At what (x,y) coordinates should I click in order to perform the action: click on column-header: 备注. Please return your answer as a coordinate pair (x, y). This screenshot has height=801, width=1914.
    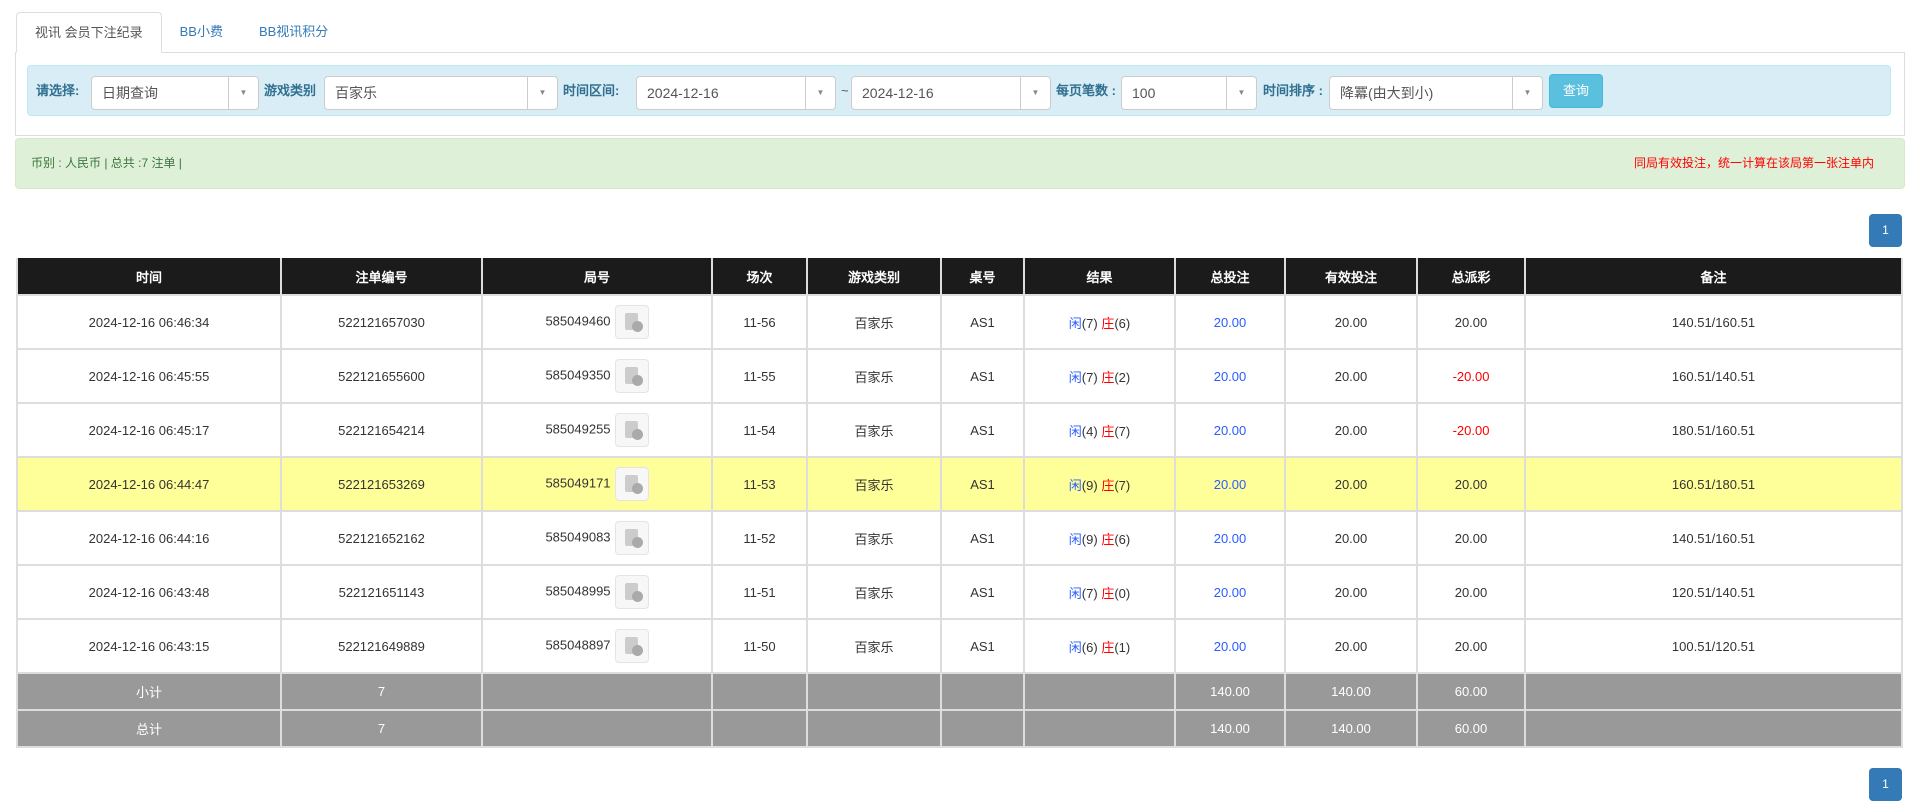
    Looking at the image, I should click on (1713, 277).